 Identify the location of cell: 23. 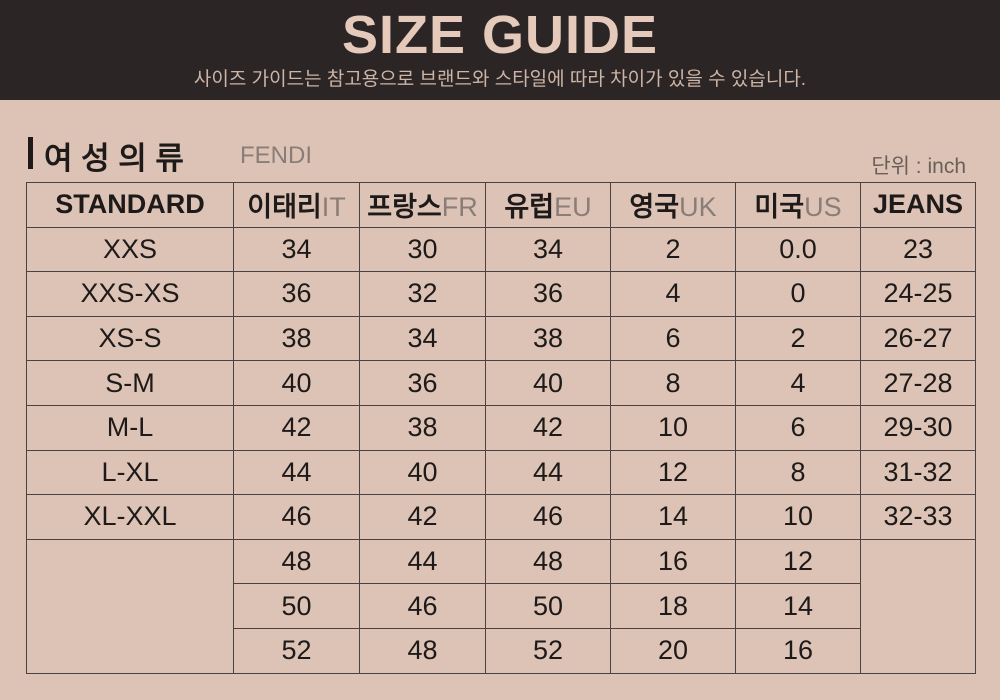
(918, 249).